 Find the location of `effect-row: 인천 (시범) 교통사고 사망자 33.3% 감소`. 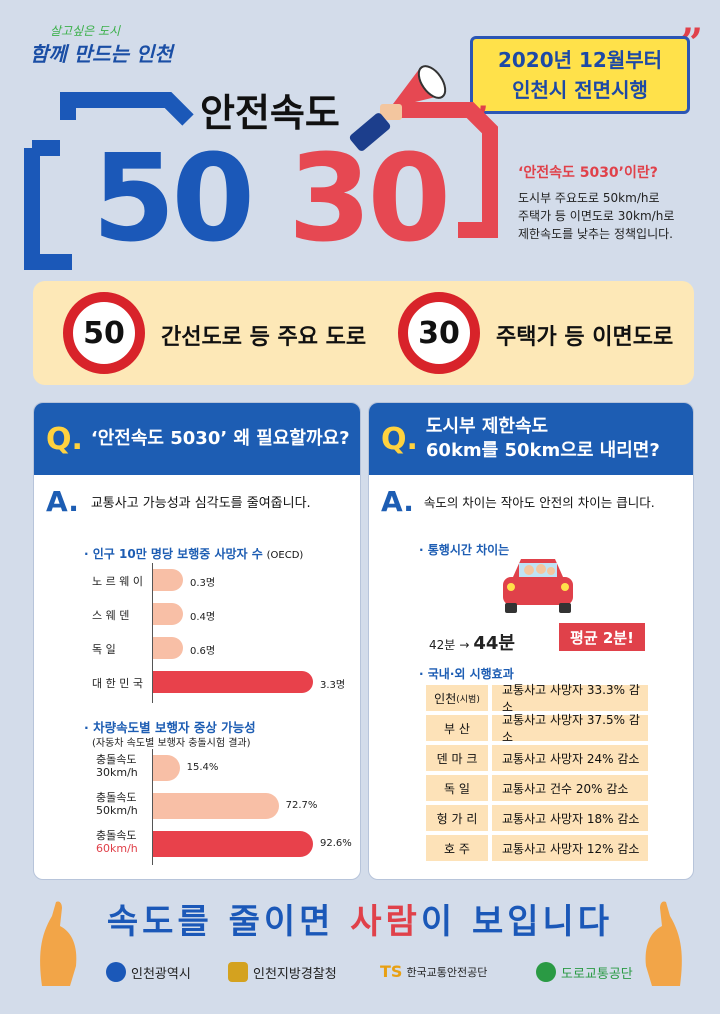

effect-row: 인천 (시범) 교통사고 사망자 33.3% 감소 is located at coordinates (537, 698).